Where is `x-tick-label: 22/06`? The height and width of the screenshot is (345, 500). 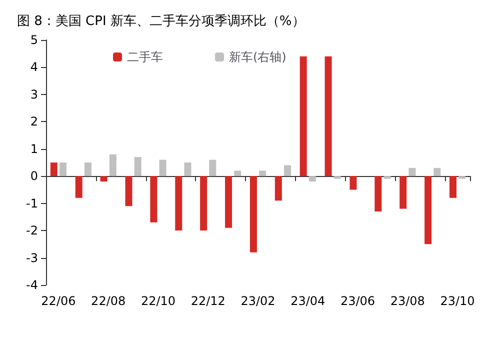 x-tick-label: 22/06 is located at coordinates (58, 301).